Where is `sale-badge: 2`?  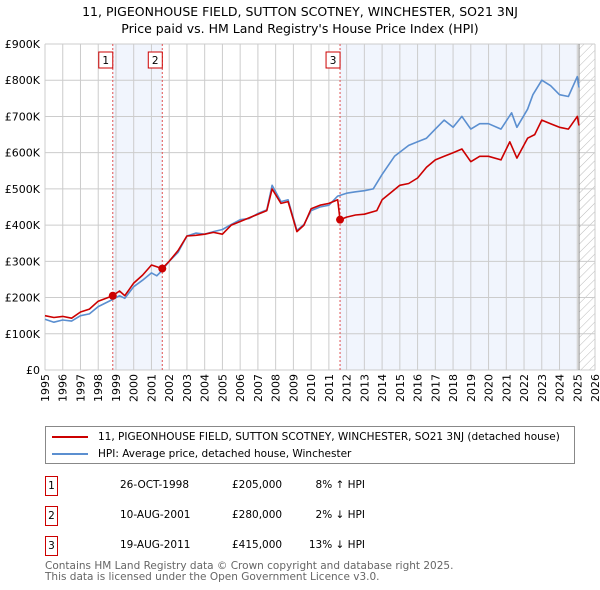
sale-badge: 2 is located at coordinates (51, 516).